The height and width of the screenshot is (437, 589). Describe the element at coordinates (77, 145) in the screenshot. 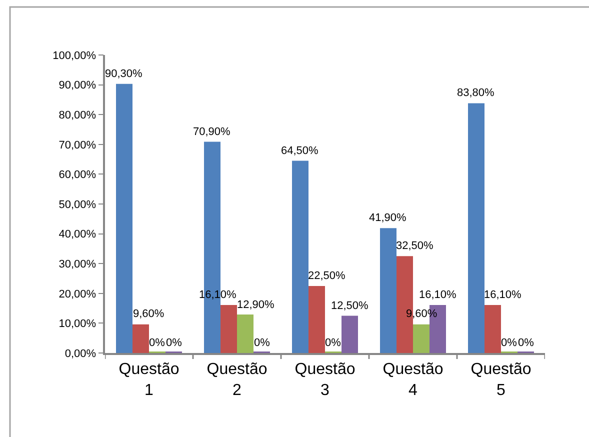

I see `y-tick-label: 70,00%` at that location.